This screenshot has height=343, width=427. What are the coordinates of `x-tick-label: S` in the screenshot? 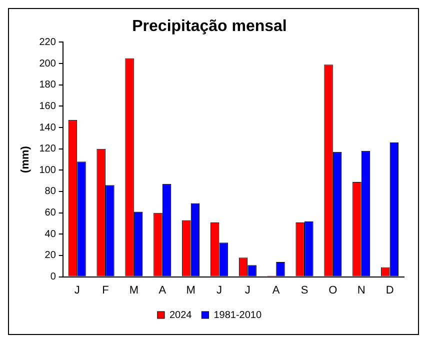 It's located at (304, 290).